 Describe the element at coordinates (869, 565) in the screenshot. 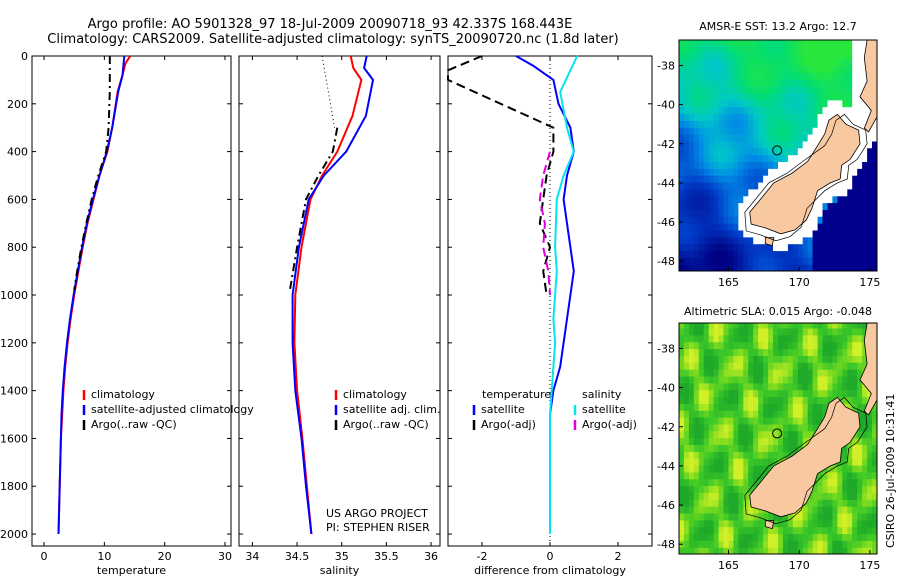

I see `x-tick-label: 175` at that location.